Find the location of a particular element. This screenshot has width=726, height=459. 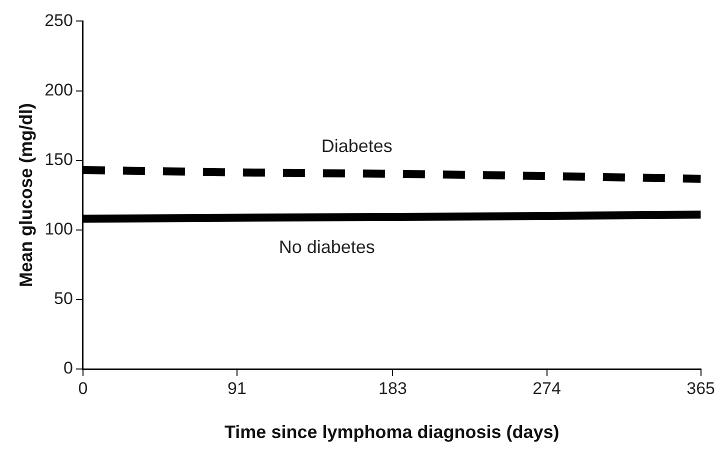

series-label: Diabetes is located at coordinates (356, 146).